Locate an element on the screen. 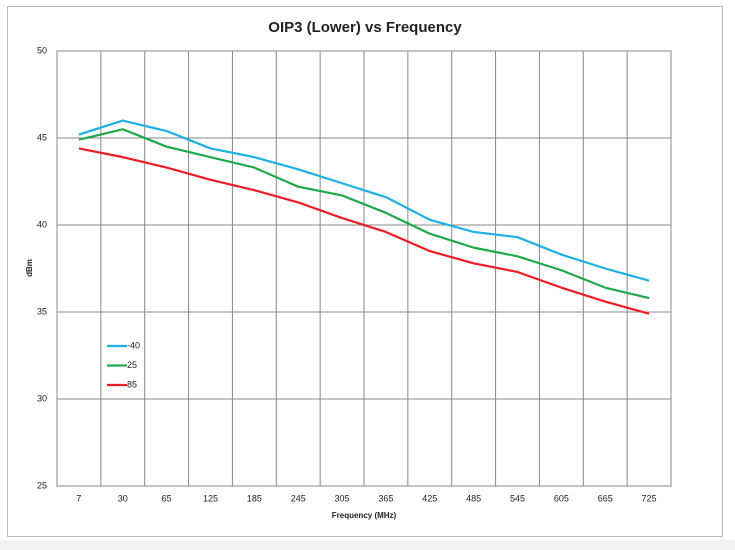  x-tick-label: 305 is located at coordinates (342, 498).